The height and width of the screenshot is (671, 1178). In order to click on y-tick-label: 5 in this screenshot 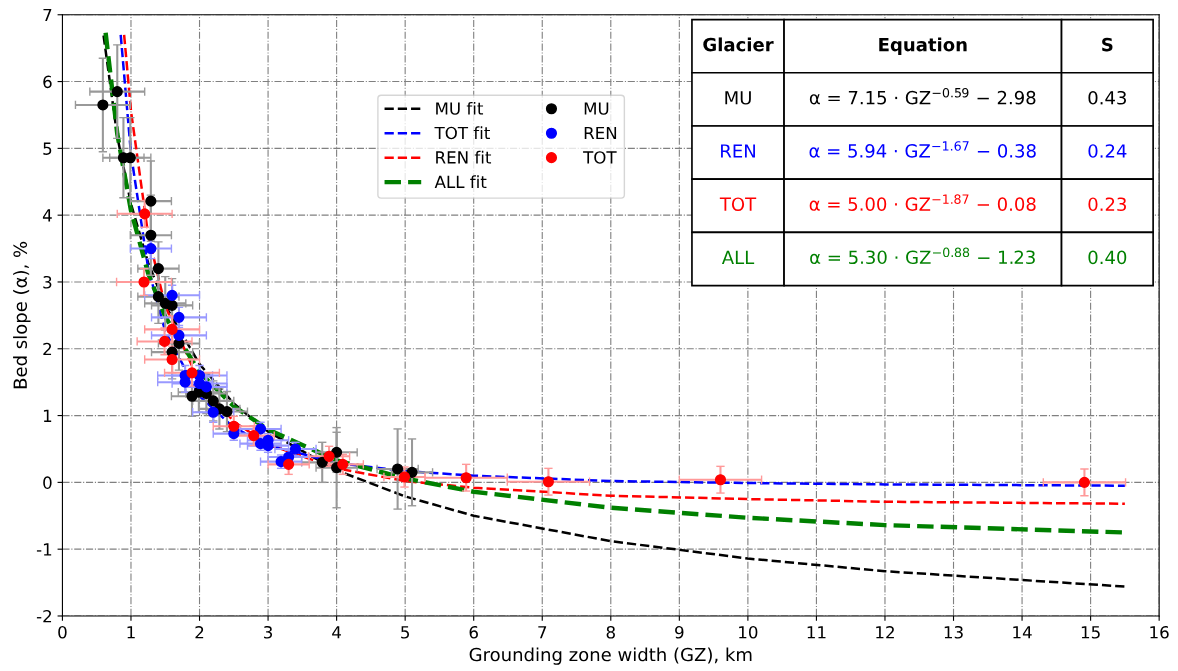, I will do `click(47, 148)`.